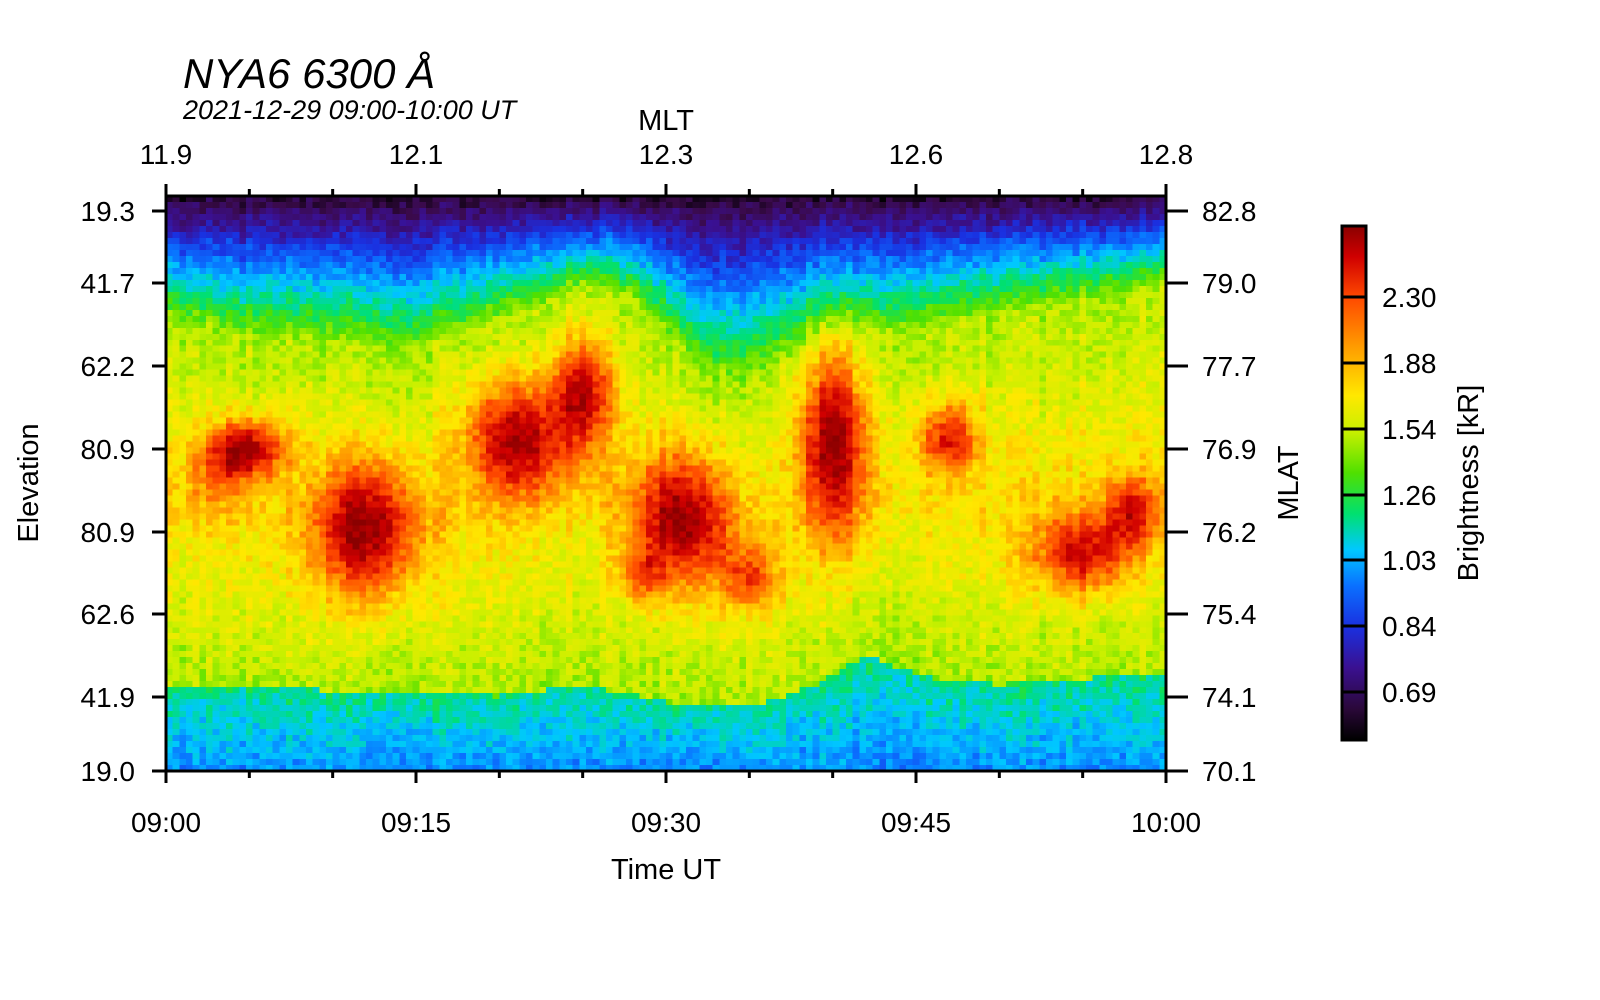 This screenshot has width=1600, height=1000. I want to click on y-tick-label: 62.6, so click(108, 614).